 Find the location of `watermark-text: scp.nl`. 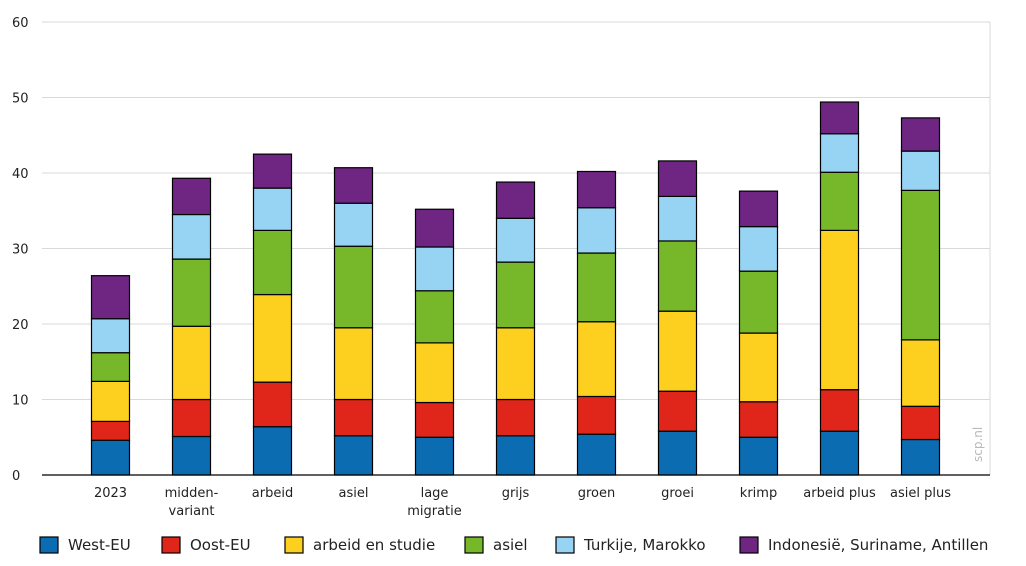

watermark-text: scp.nl is located at coordinates (978, 444).